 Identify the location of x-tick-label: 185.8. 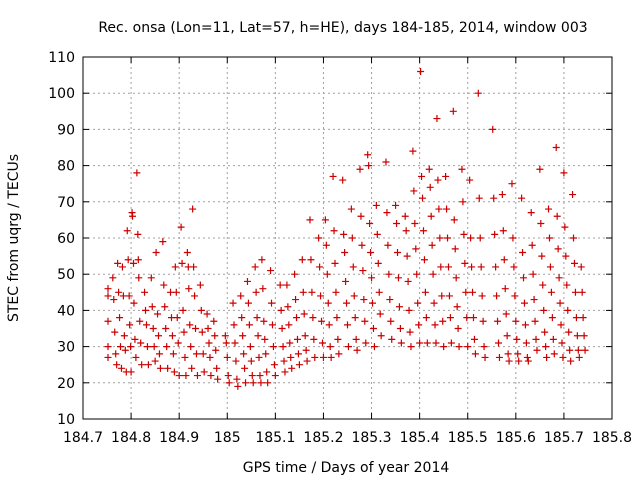
(612, 438).